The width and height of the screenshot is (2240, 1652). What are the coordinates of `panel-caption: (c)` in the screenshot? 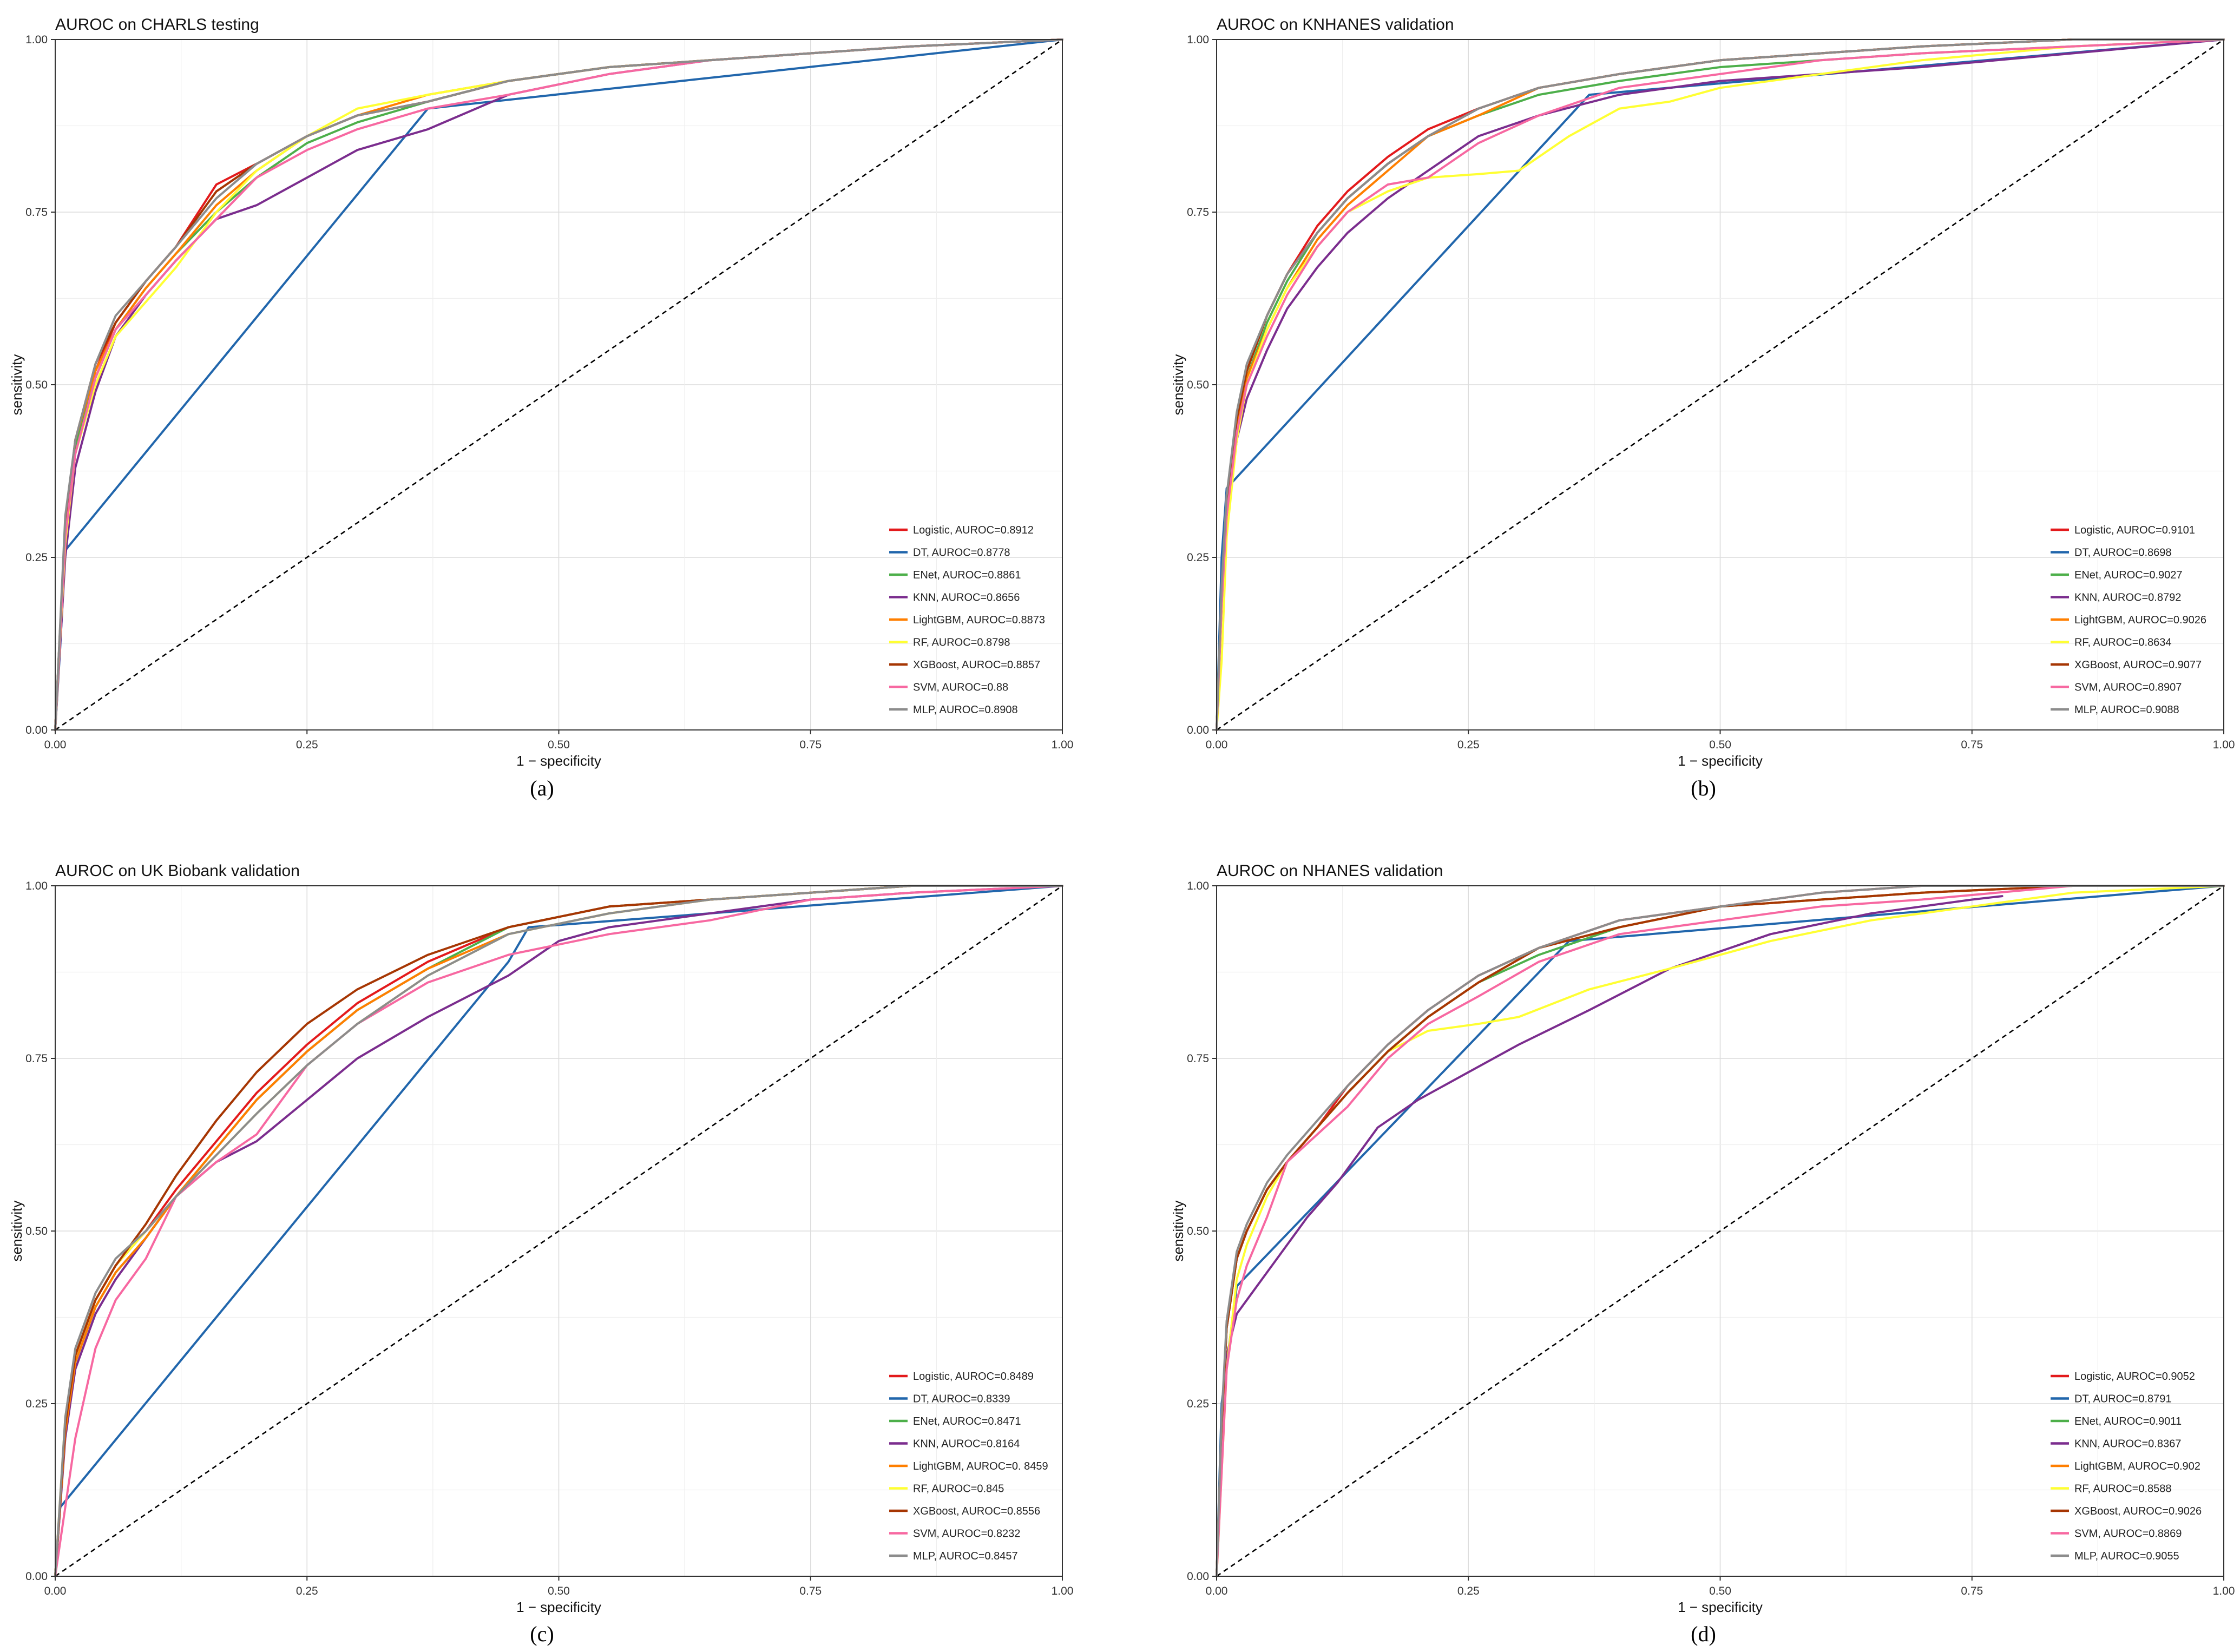 It's located at (542, 1634).